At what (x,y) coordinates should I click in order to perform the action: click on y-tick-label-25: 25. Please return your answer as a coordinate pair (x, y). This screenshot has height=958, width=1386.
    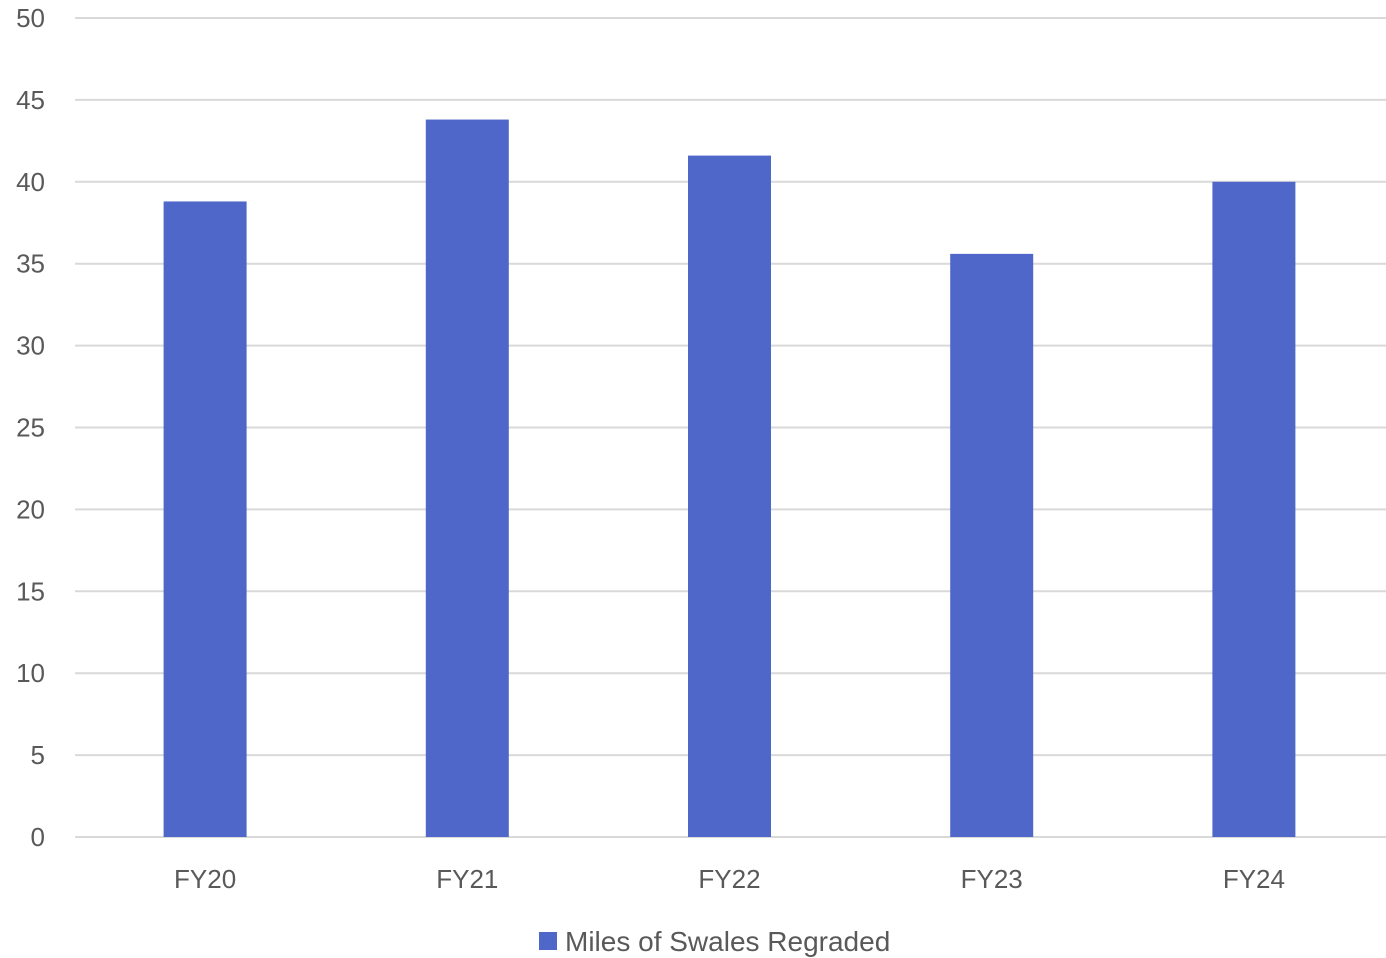
    Looking at the image, I should click on (30, 428).